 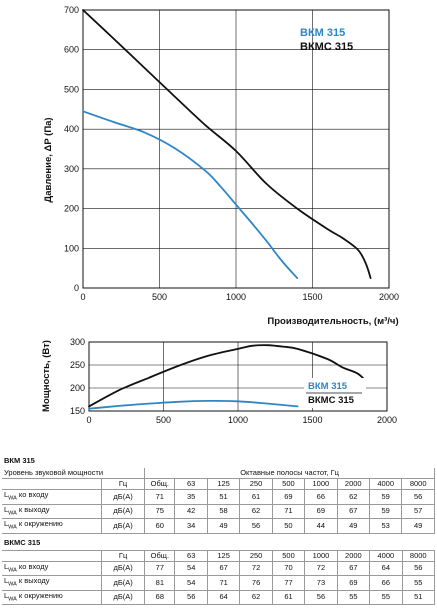 What do you see at coordinates (288, 526) in the screenshot?
I see `table-cell: 50` at bounding box center [288, 526].